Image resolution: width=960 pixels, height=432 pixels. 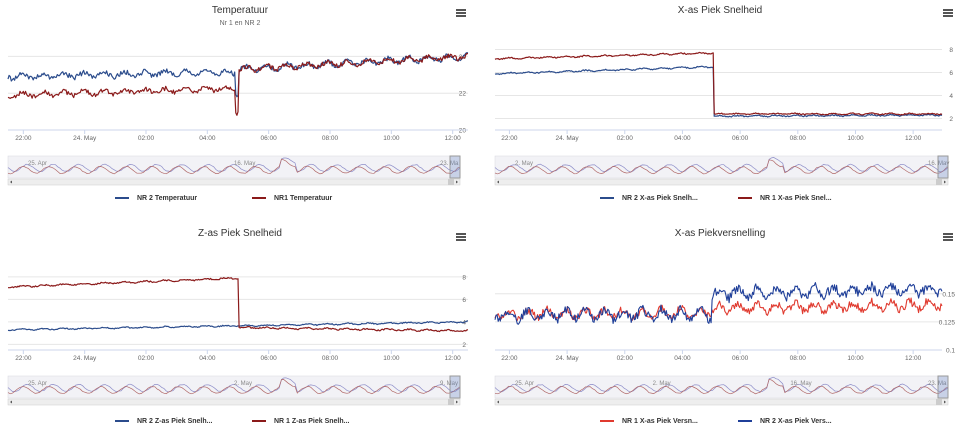 What do you see at coordinates (720, 10) in the screenshot?
I see `chart-title: X-as Piek Snelheid` at bounding box center [720, 10].